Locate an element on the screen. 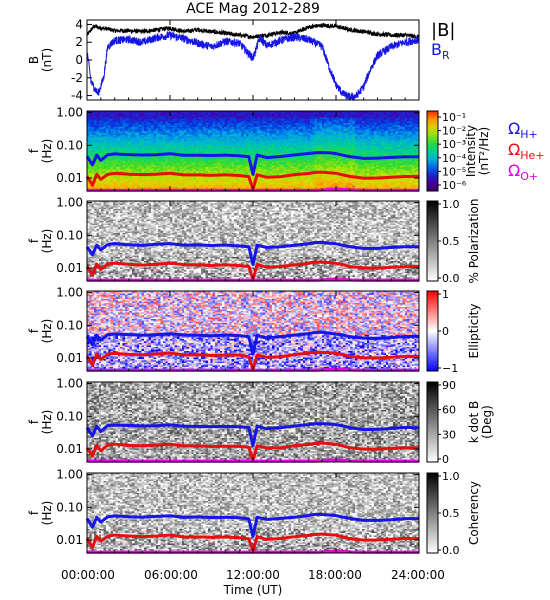 The height and width of the screenshot is (600, 550). legend-omega-he: ΩHe+ is located at coordinates (526, 151).